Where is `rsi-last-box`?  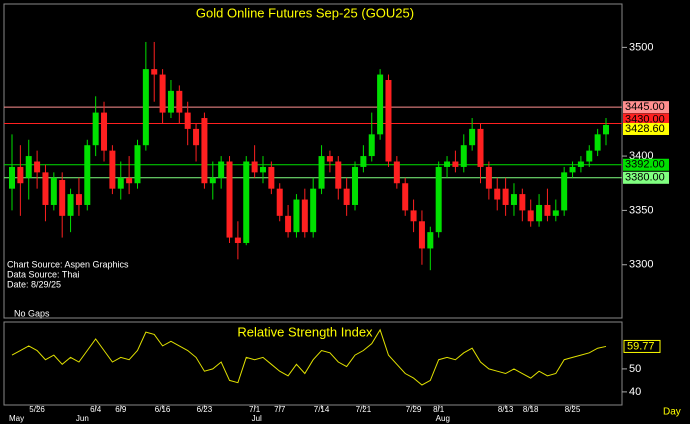
rsi-last-box is located at coordinates (642, 346).